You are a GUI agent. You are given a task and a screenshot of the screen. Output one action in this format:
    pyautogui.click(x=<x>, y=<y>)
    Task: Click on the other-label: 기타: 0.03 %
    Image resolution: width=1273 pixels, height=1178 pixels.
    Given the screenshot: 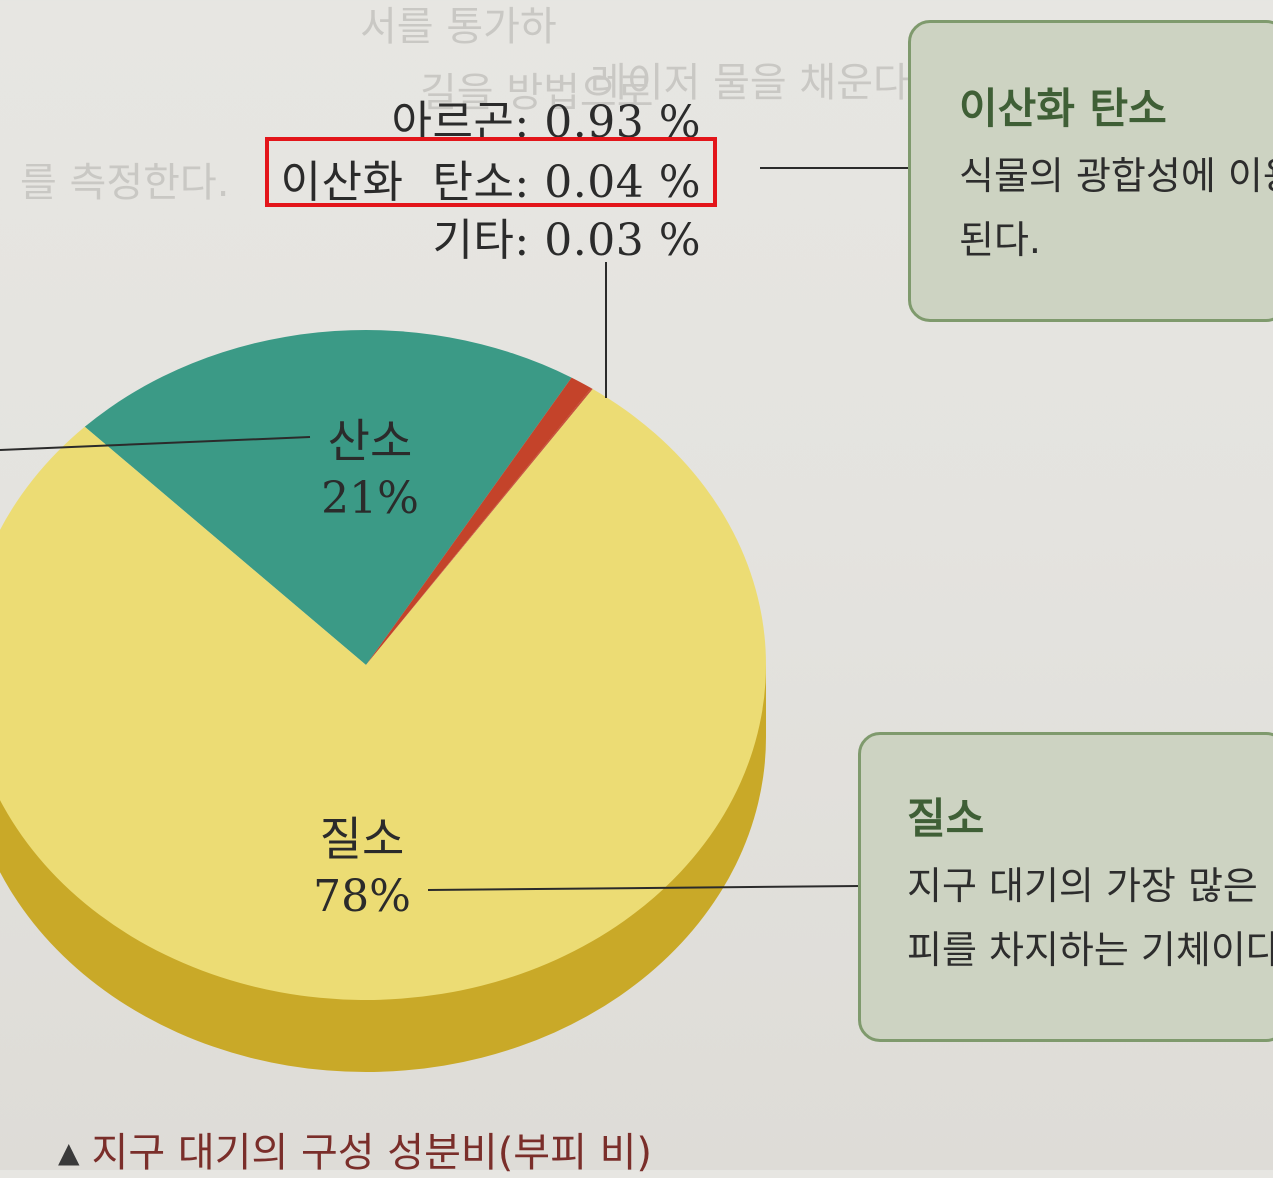 What is the action you would take?
    pyautogui.click(x=566, y=236)
    